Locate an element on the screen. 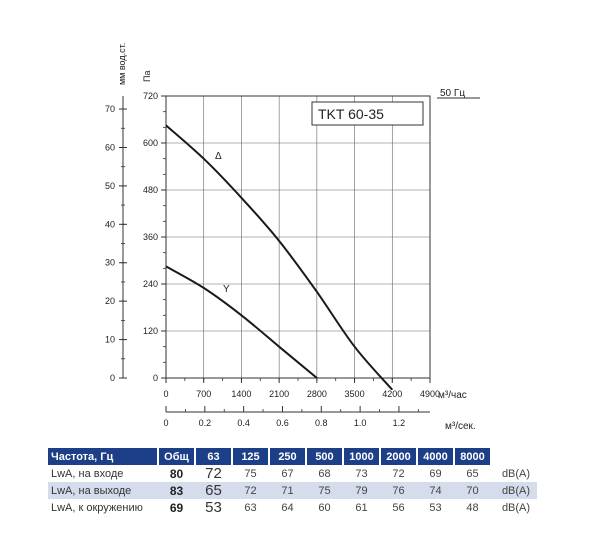 The image size is (600, 540). frequency-label: 50 Гц is located at coordinates (452, 93).